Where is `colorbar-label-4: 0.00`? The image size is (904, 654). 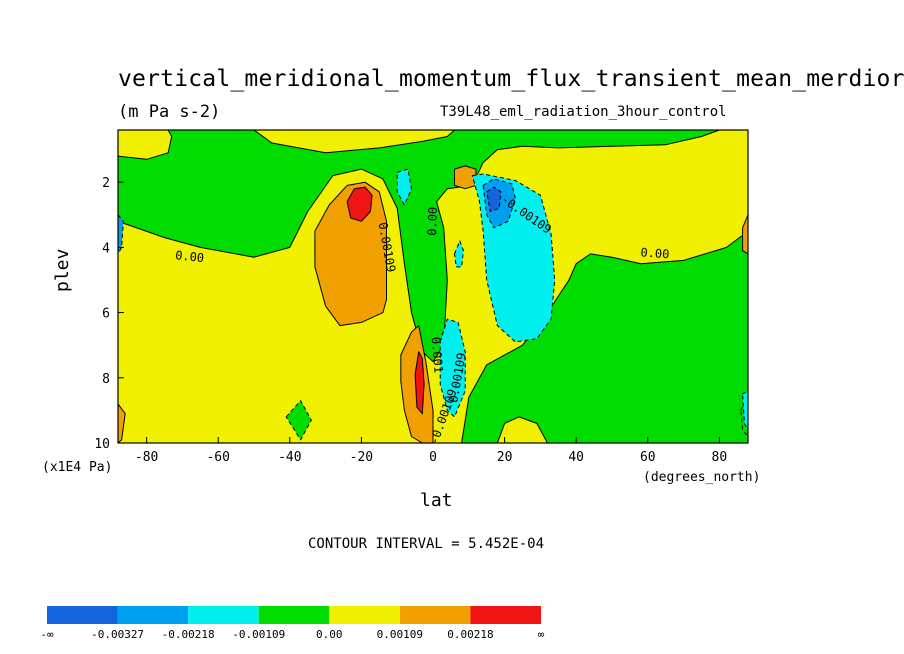
colorbar-label-4: 0.00 is located at coordinates (329, 634).